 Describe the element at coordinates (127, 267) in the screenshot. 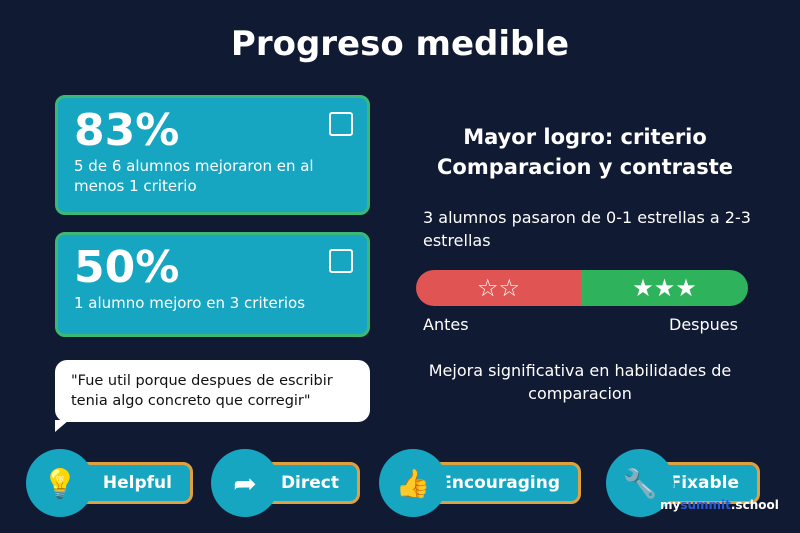

I see `stat-value: 50%` at that location.